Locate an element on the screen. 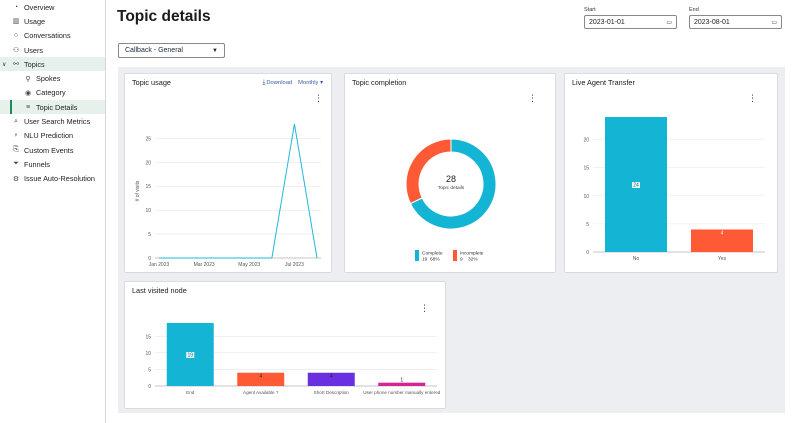 This screenshot has width=800, height=423. sidebar-item-category: ◉ Category is located at coordinates (52, 93).